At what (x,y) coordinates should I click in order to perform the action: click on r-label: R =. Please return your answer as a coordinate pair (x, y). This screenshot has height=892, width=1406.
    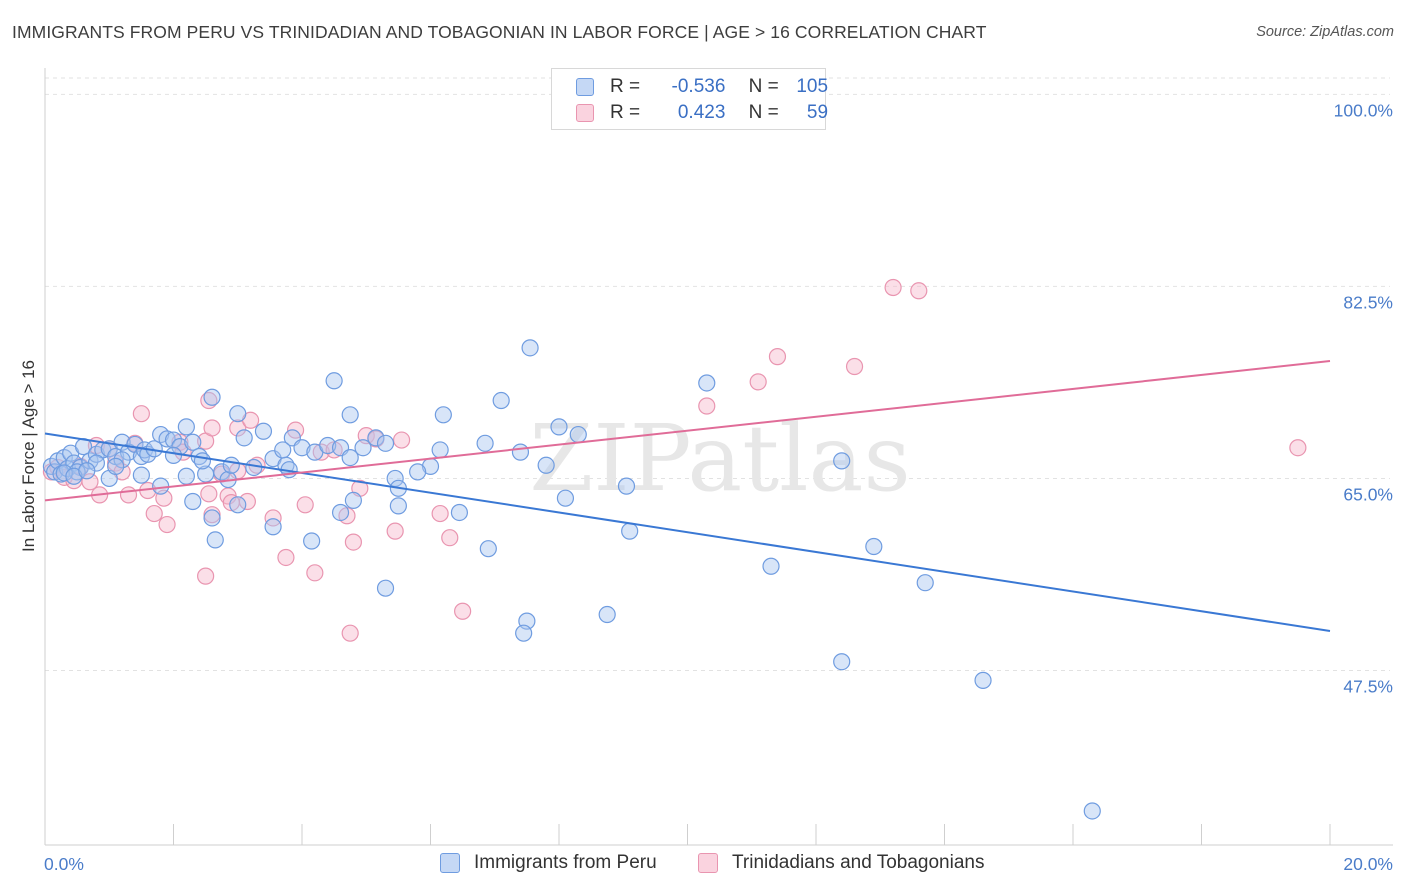
    Looking at the image, I should click on (625, 112).